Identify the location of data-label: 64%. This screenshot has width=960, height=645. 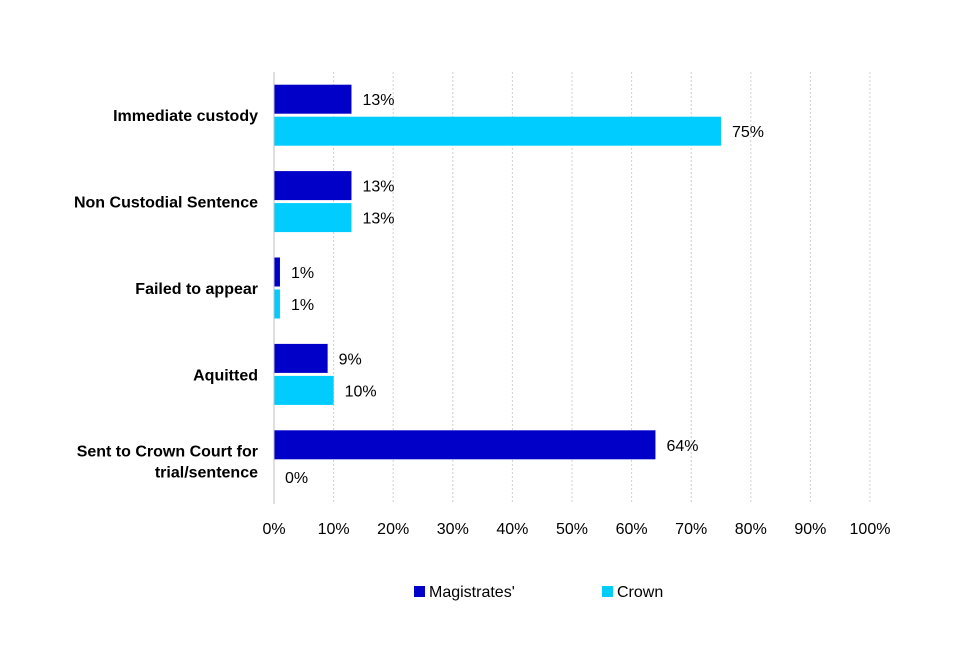
(682, 446).